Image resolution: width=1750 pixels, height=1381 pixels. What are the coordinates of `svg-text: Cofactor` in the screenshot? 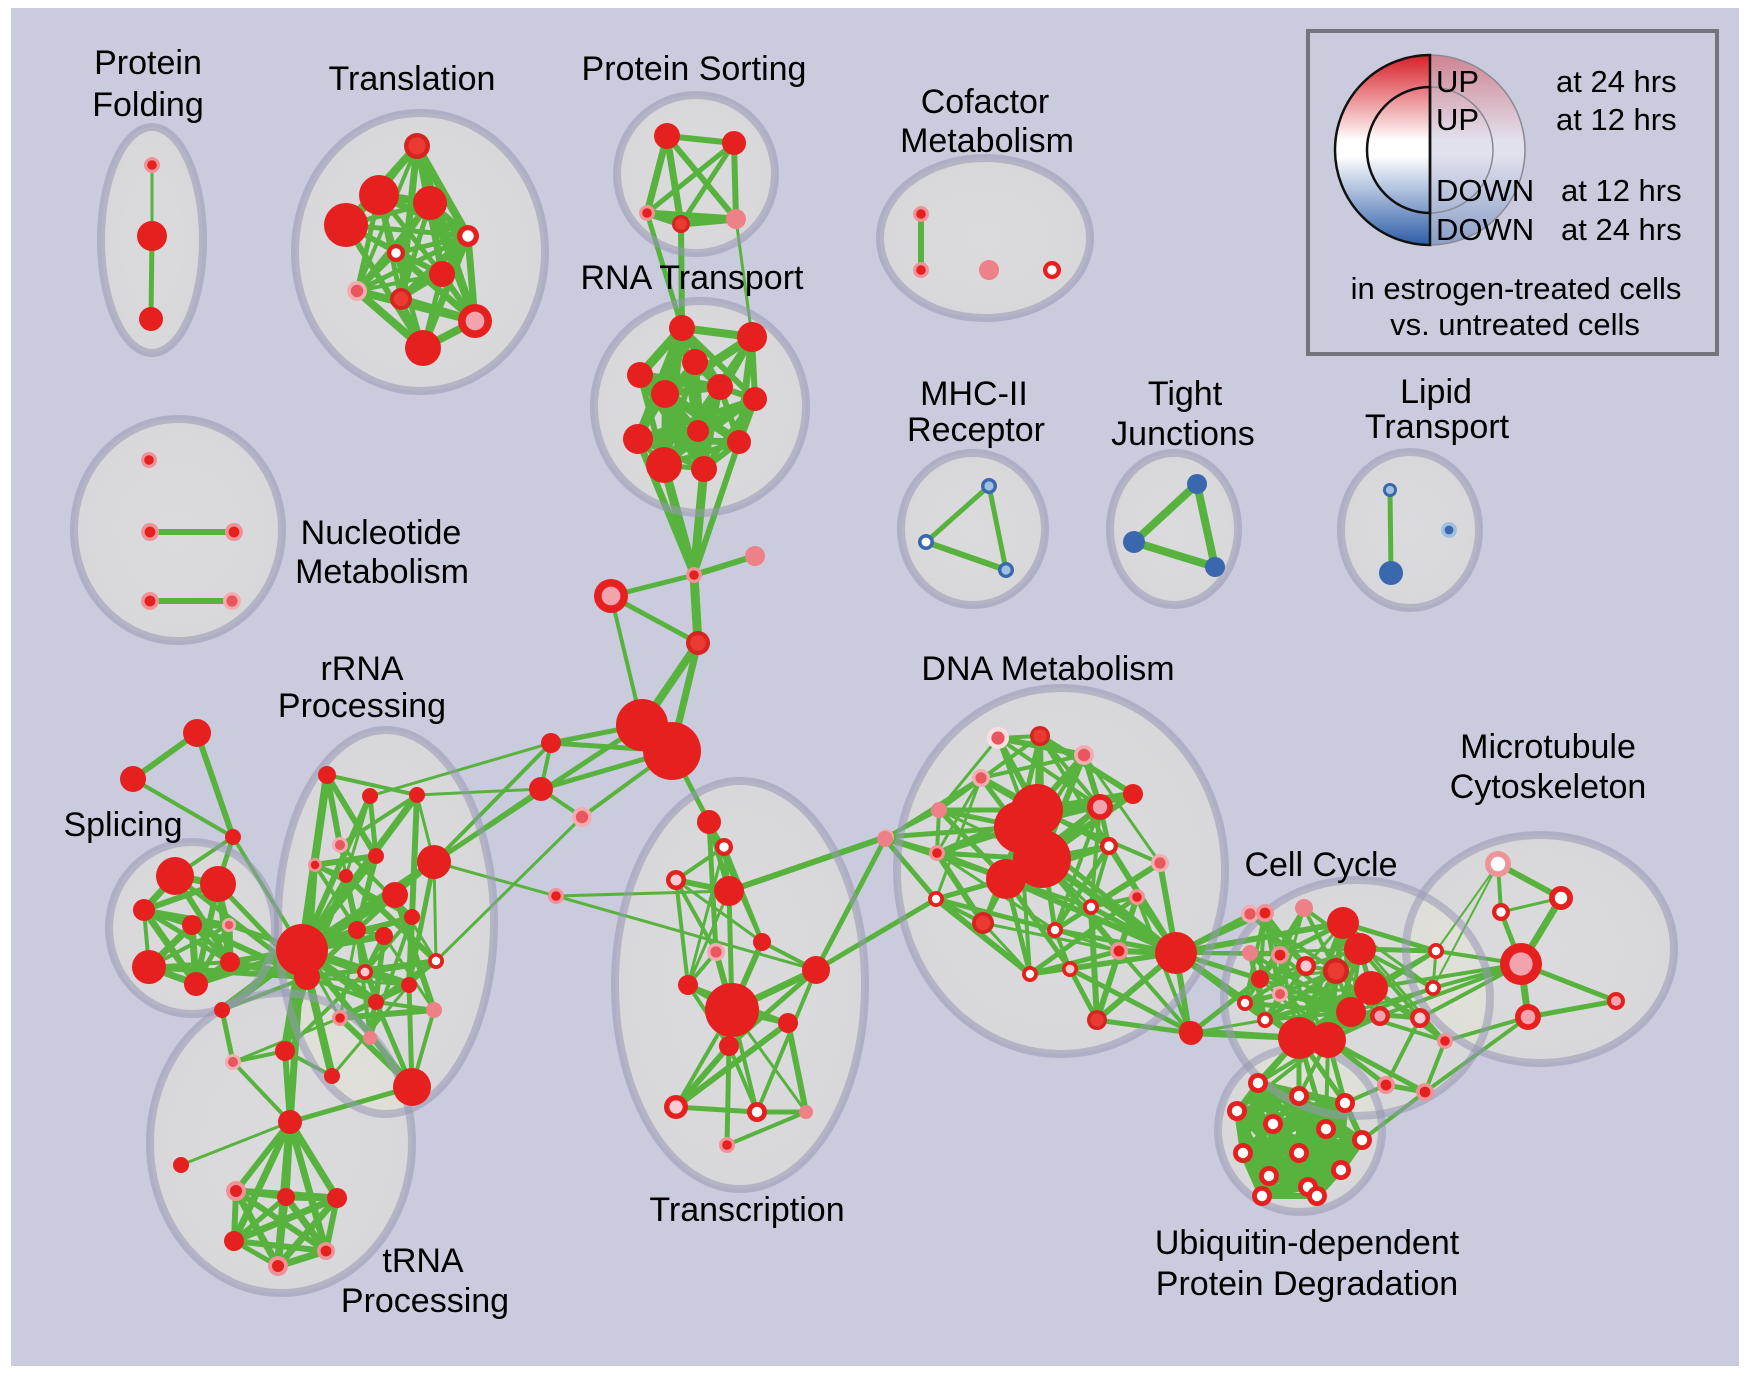 It's located at (985, 102).